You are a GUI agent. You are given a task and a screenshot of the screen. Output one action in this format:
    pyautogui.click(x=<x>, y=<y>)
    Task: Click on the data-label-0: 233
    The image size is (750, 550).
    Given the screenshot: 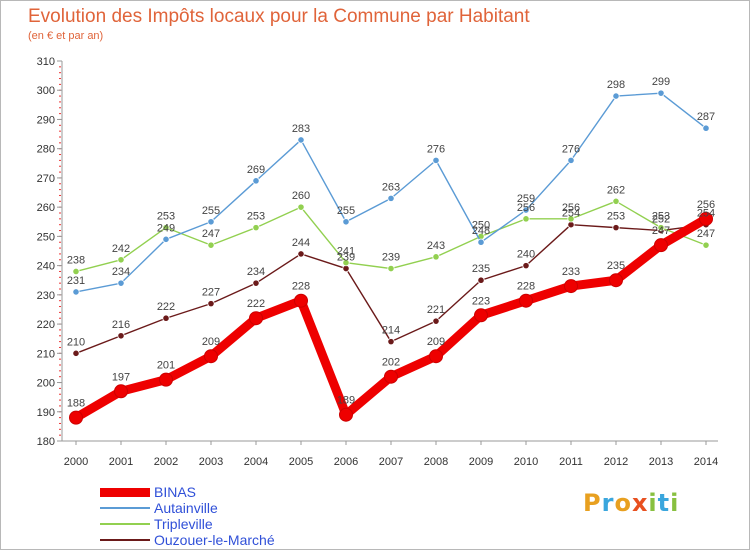 What is the action you would take?
    pyautogui.click(x=571, y=272)
    